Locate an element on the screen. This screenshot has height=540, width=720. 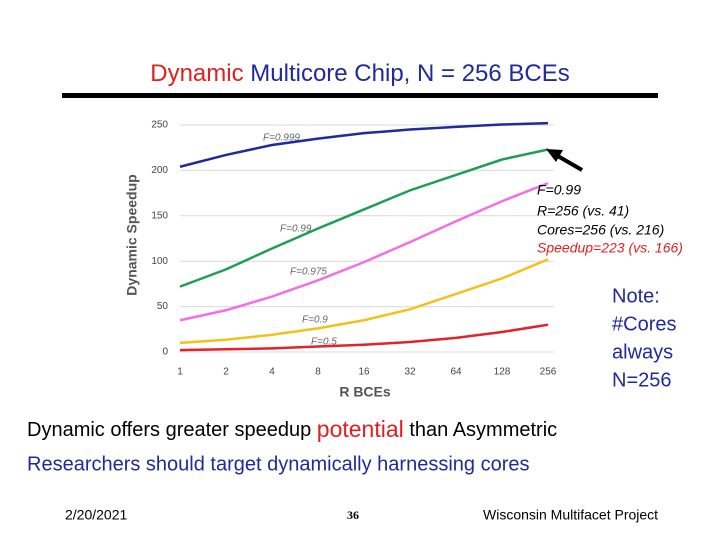
series-label: F=0.9 is located at coordinates (315, 320).